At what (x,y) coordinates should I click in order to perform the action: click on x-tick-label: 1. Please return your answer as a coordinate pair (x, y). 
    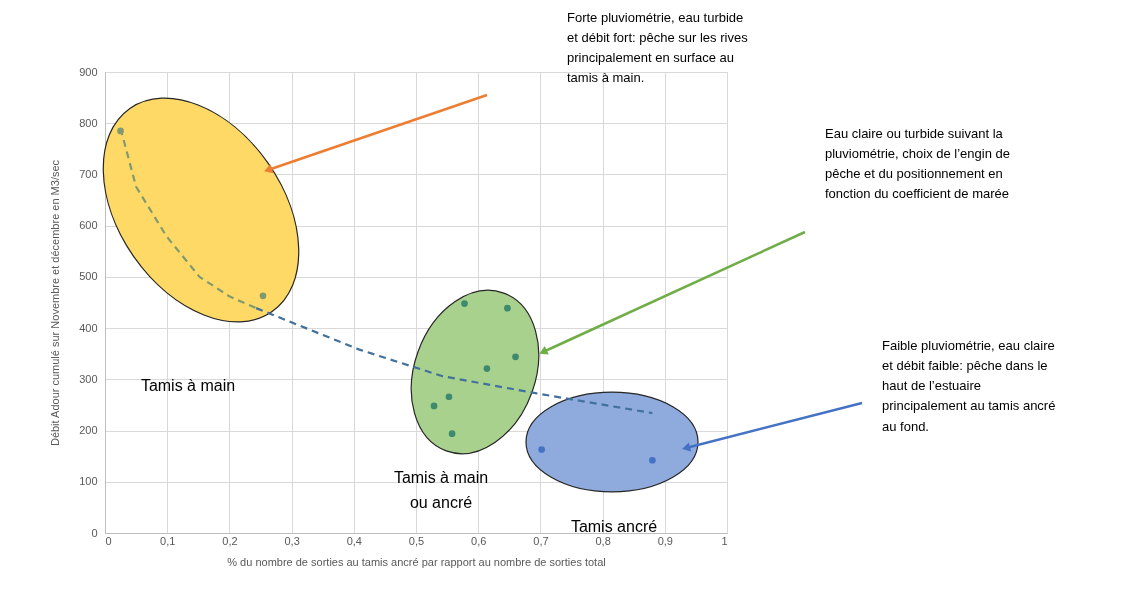
    Looking at the image, I should click on (724, 540).